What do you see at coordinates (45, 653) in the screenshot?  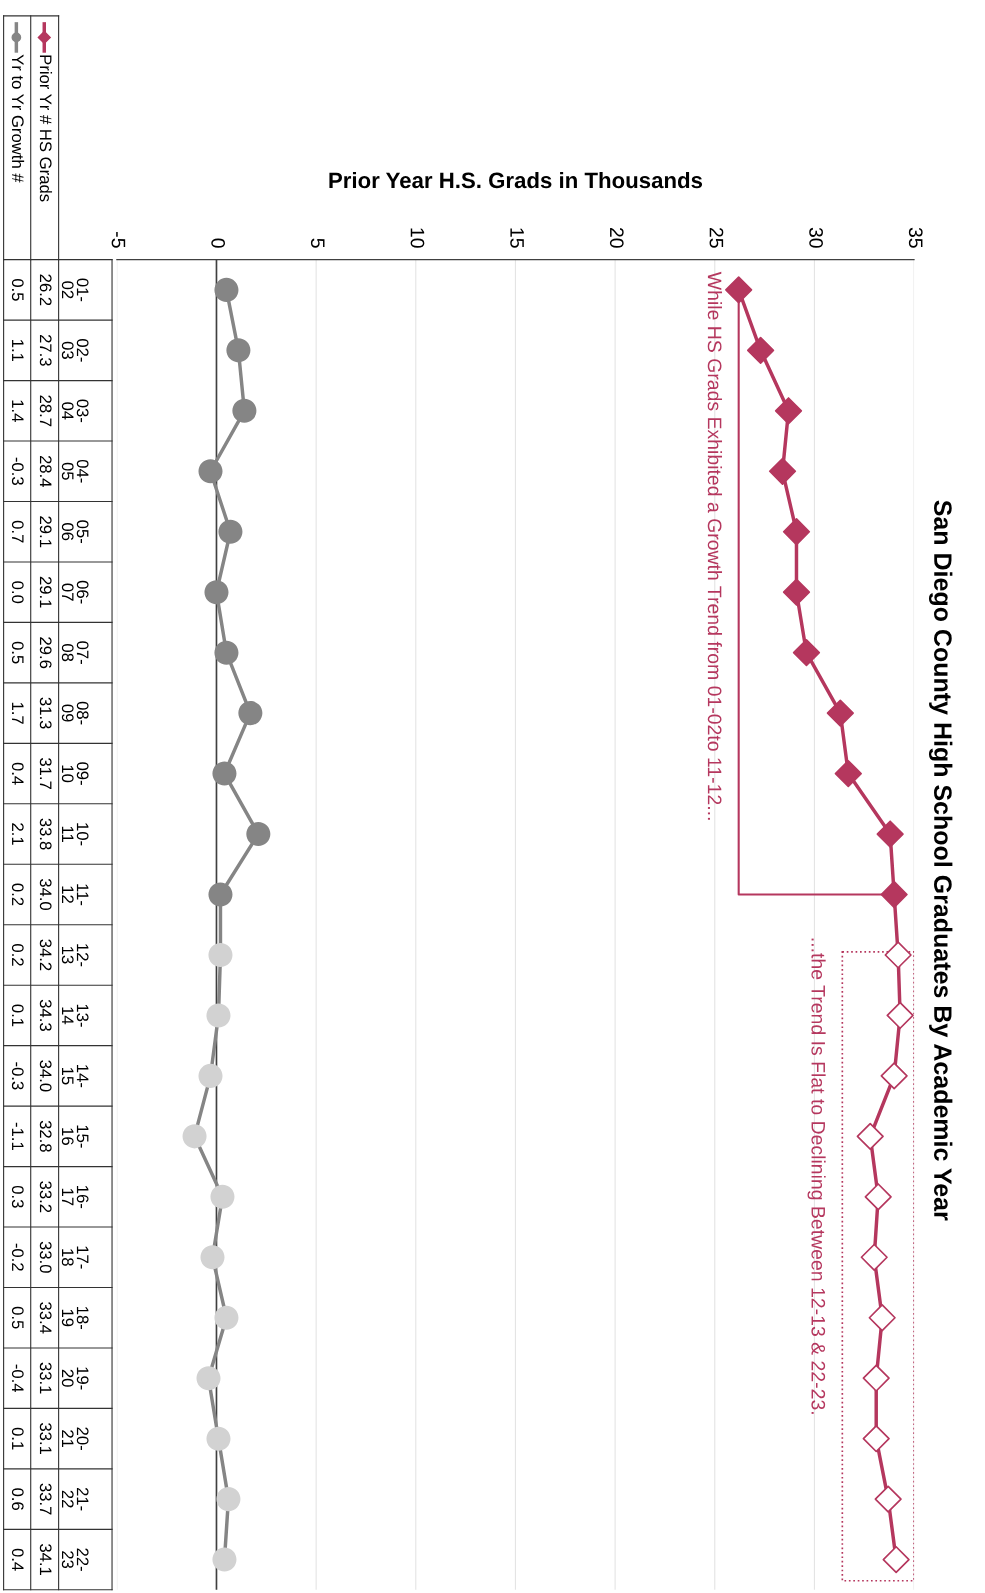 I see `data-label: 29.6` at bounding box center [45, 653].